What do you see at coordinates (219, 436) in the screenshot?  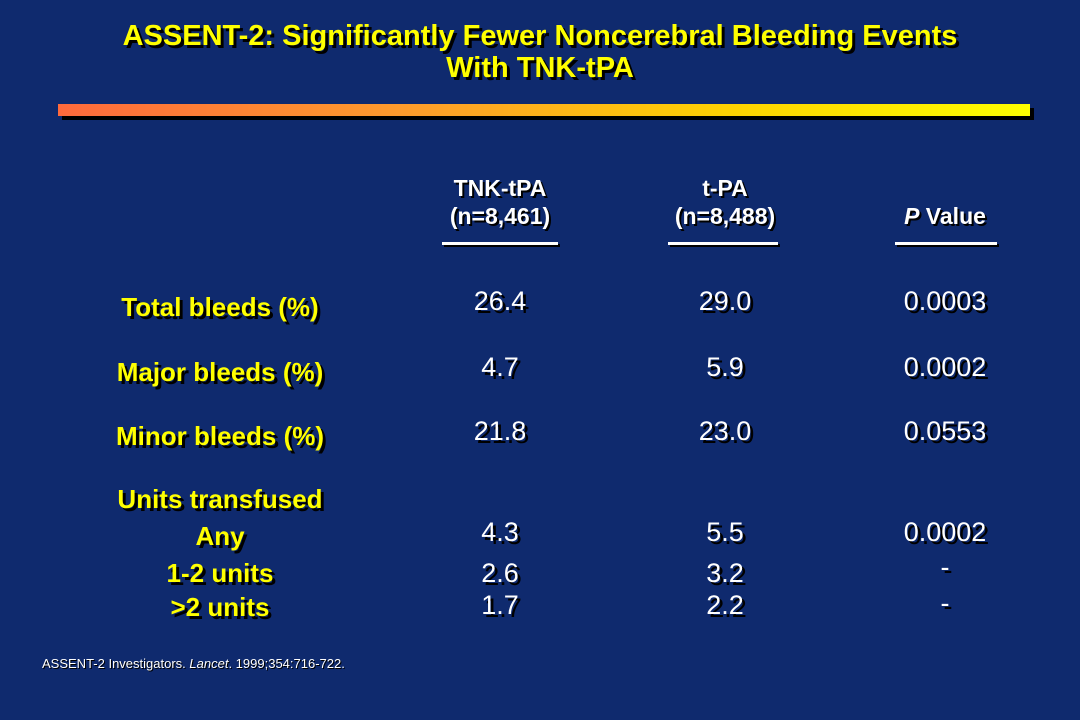 I see `row-label-minor-bleeds: Minor bleeds (%)` at bounding box center [219, 436].